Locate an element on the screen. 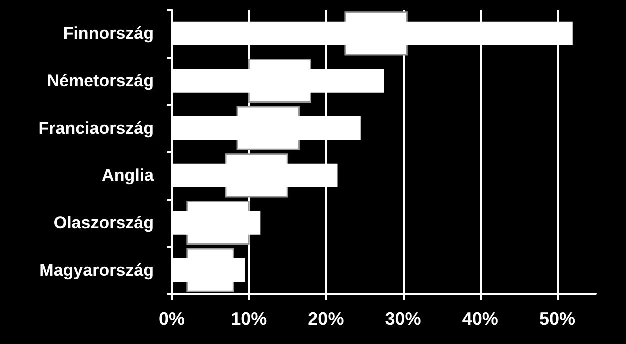  x-tick-label: 20% is located at coordinates (326, 319).